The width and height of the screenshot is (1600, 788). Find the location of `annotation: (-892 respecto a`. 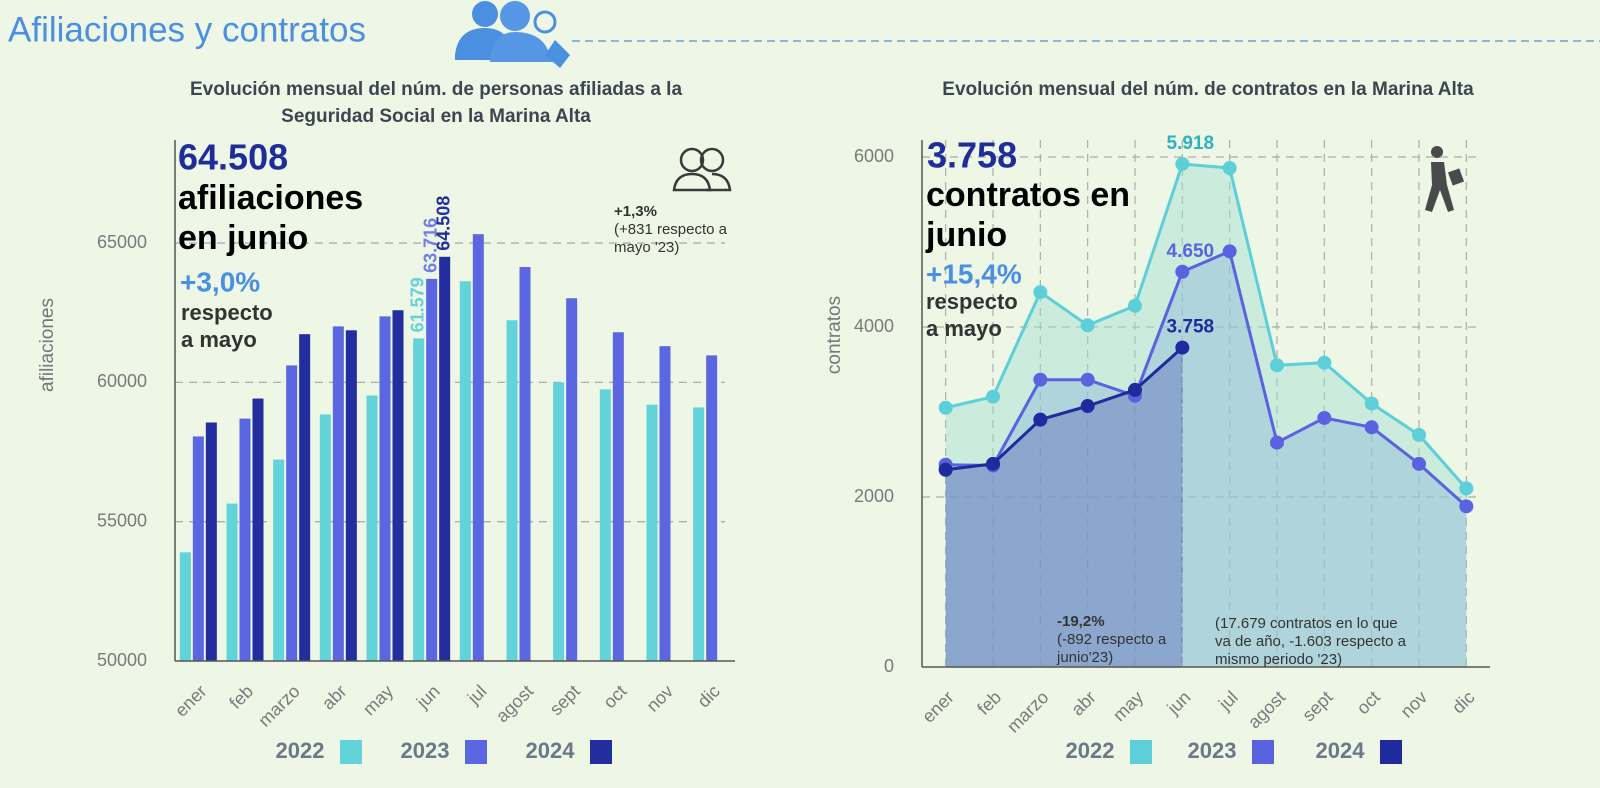

annotation: (-892 respecto a is located at coordinates (1112, 639).